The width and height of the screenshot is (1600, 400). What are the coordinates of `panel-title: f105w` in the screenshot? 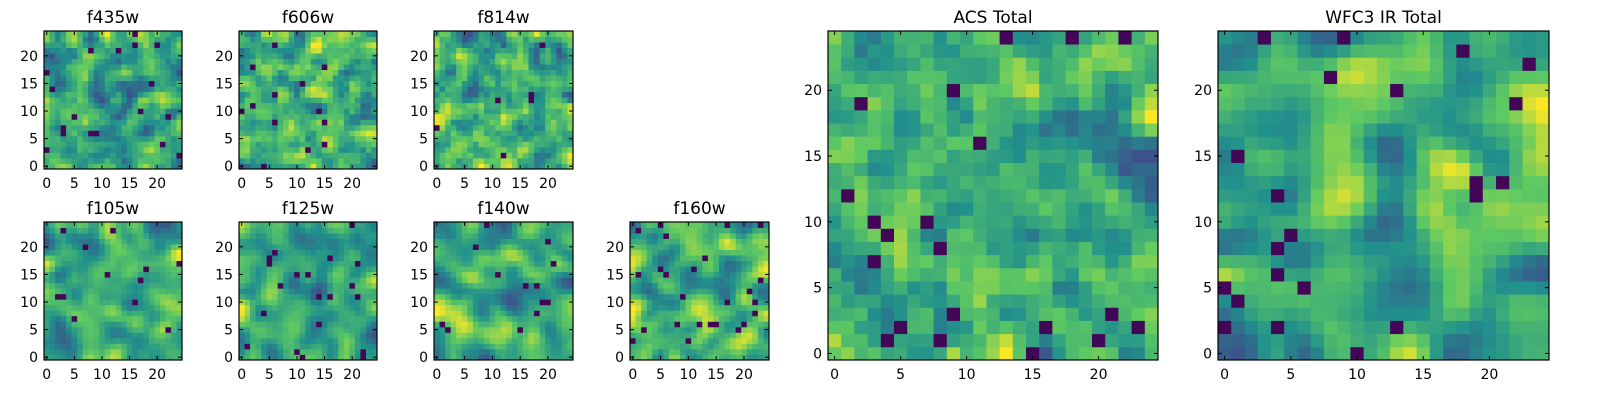 It's located at (113, 209).